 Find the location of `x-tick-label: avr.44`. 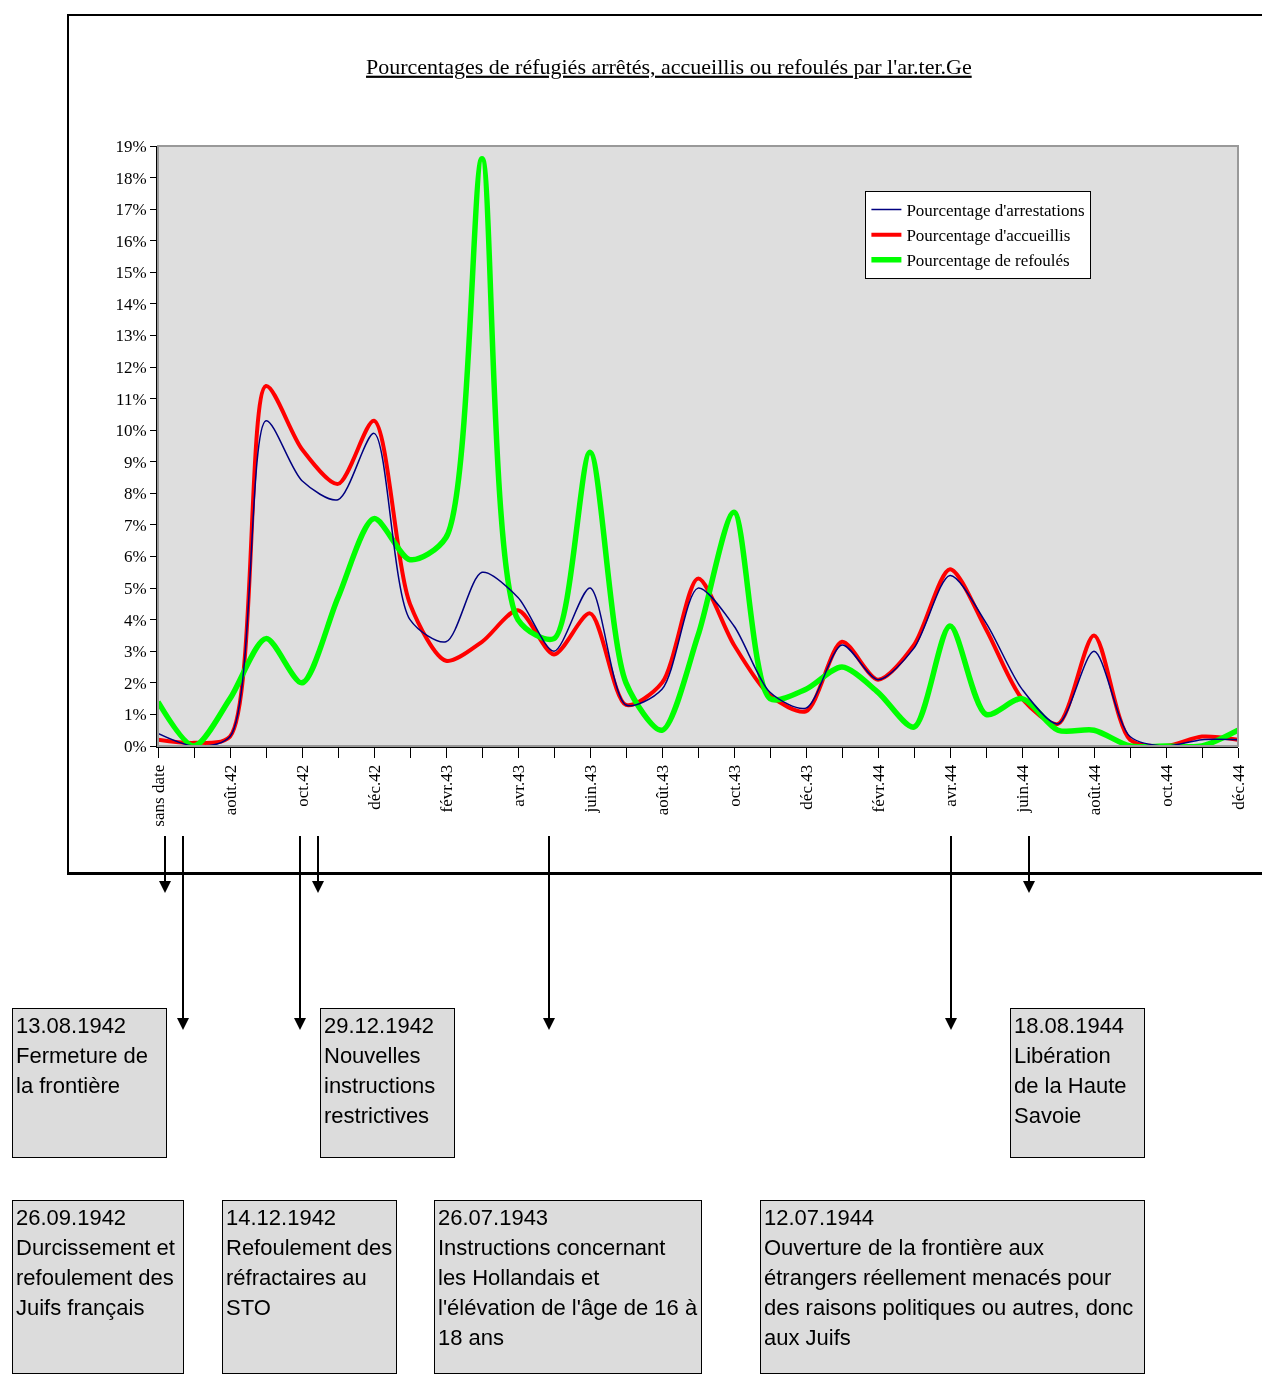

x-tick-label: avr.44 is located at coordinates (950, 785).